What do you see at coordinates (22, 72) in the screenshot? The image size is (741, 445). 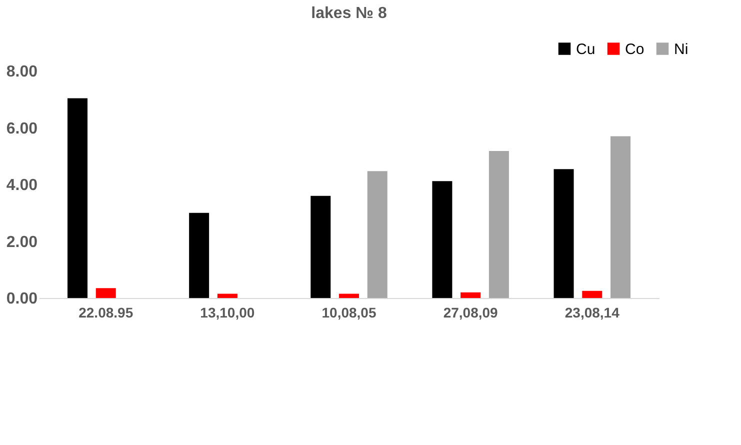 I see `y-tick-label: 8.00` at bounding box center [22, 72].